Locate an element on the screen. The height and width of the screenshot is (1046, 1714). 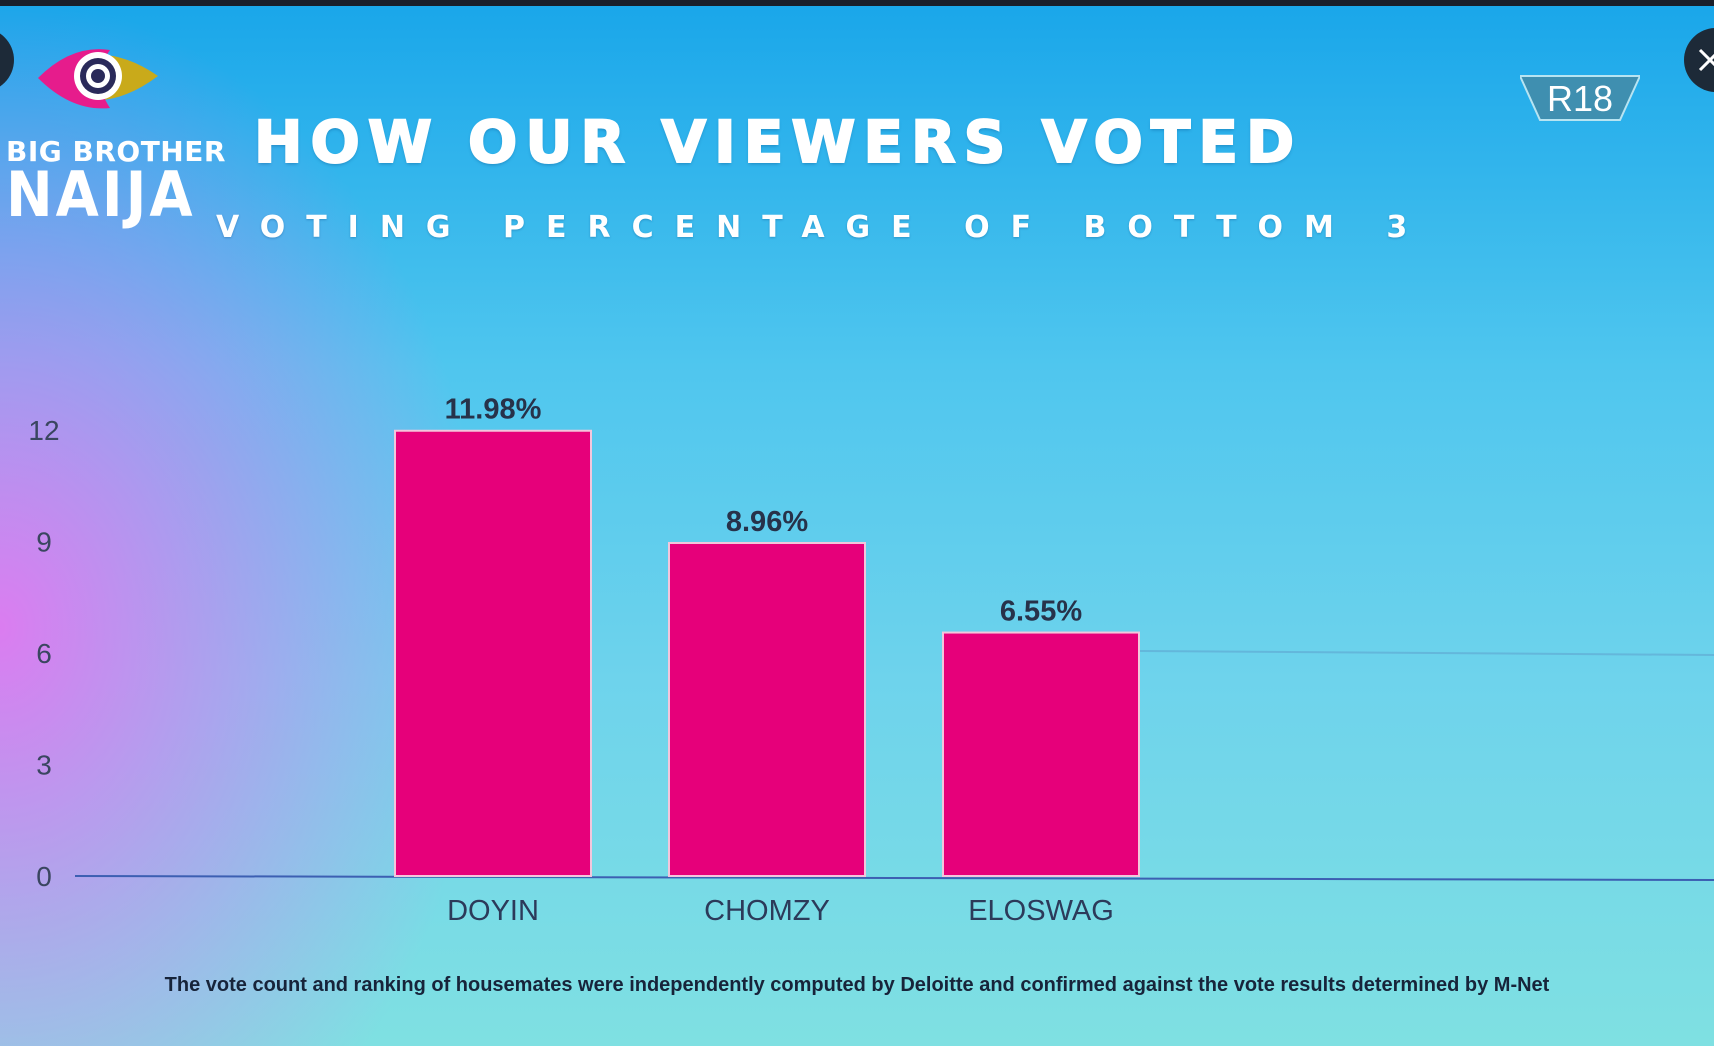
data-label: 6.55% is located at coordinates (1041, 612).